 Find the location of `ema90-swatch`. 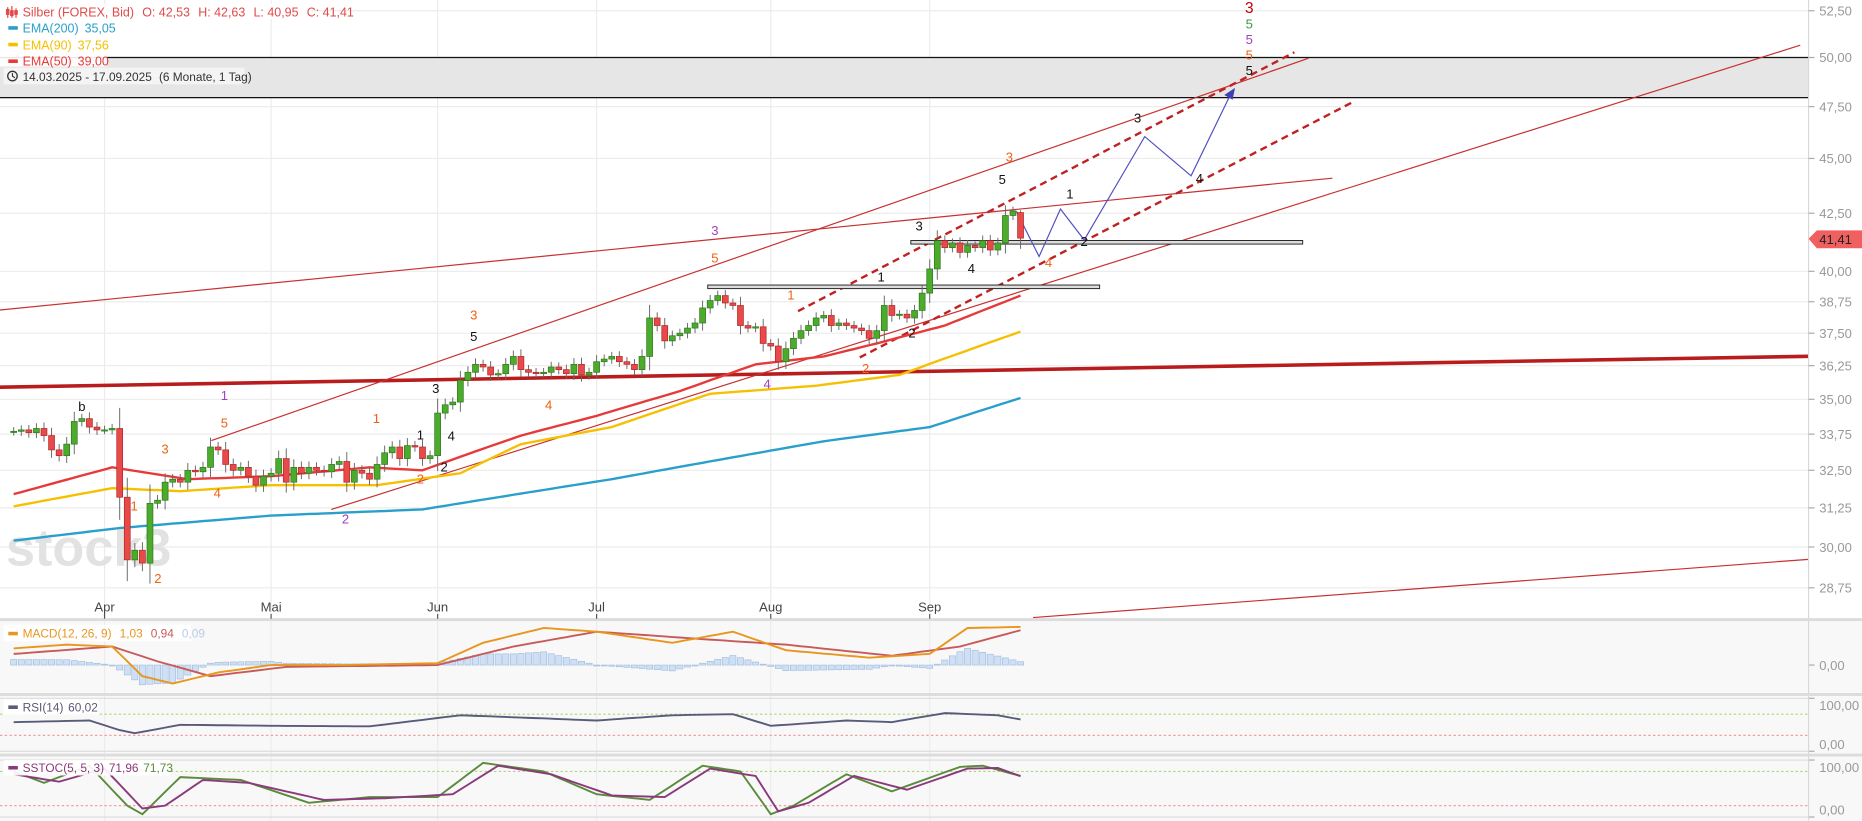

ema90-swatch is located at coordinates (13, 44).